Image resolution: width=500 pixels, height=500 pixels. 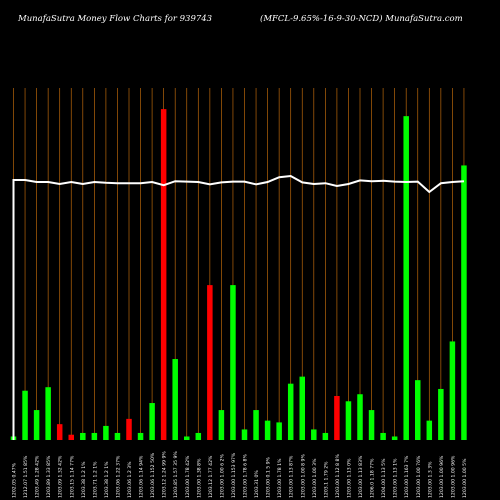 I want to click on x-tick-label: 1203.00 1.38 8%, so click(x=199, y=478).